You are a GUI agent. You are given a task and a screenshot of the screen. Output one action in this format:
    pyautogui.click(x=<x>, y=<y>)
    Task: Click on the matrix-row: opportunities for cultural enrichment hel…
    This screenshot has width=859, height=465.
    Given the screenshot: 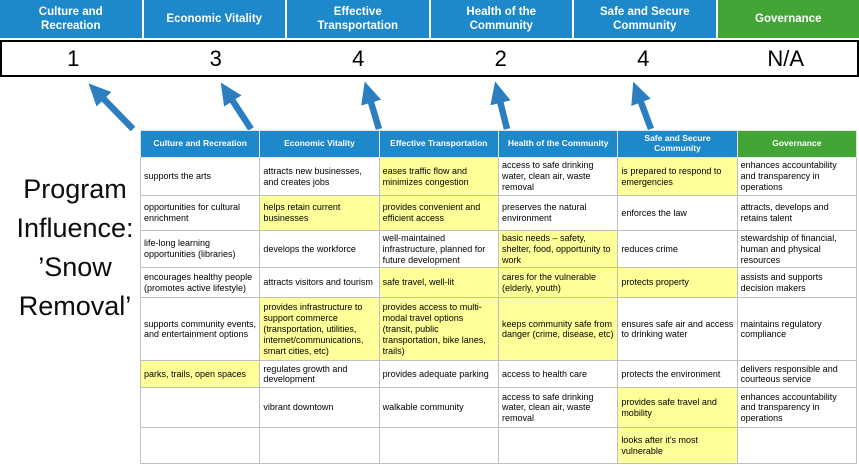 What is the action you would take?
    pyautogui.click(x=498, y=213)
    